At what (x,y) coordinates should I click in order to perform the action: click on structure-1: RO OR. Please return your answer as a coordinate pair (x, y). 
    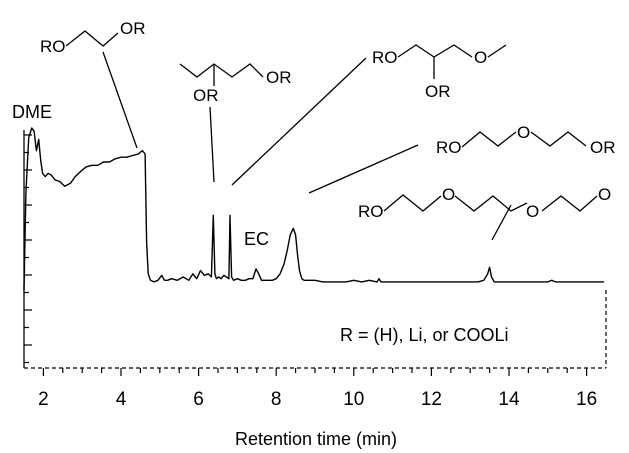
    Looking at the image, I should click on (93, 84).